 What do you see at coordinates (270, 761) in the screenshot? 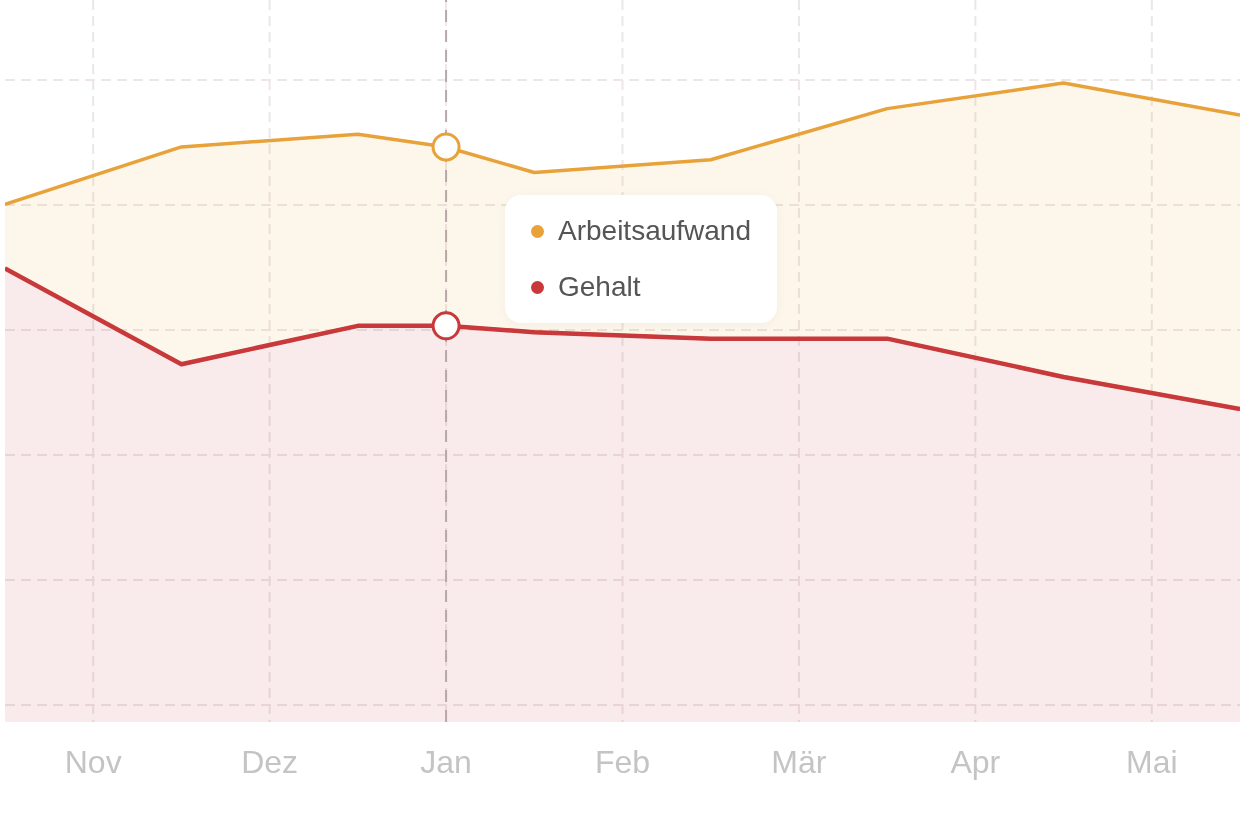
I see `x-tick-label: Dez` at bounding box center [270, 761].